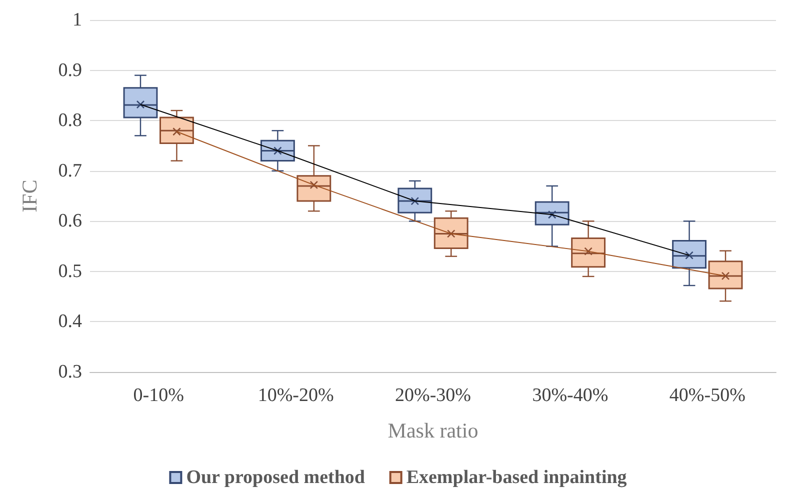 Image resolution: width=796 pixels, height=504 pixels. I want to click on legend-label: Our proposed method, so click(276, 477).